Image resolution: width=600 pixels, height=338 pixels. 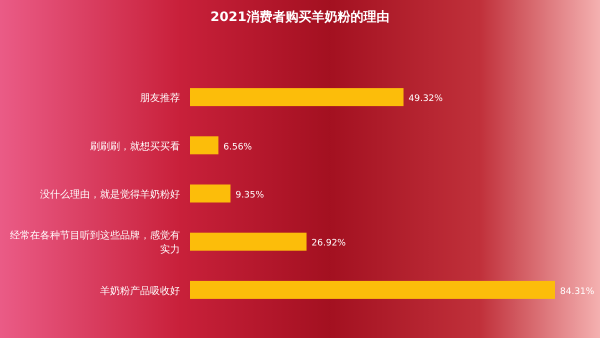 I want to click on y-tick-label: 羊奶粉产品吸收好, so click(x=140, y=290).